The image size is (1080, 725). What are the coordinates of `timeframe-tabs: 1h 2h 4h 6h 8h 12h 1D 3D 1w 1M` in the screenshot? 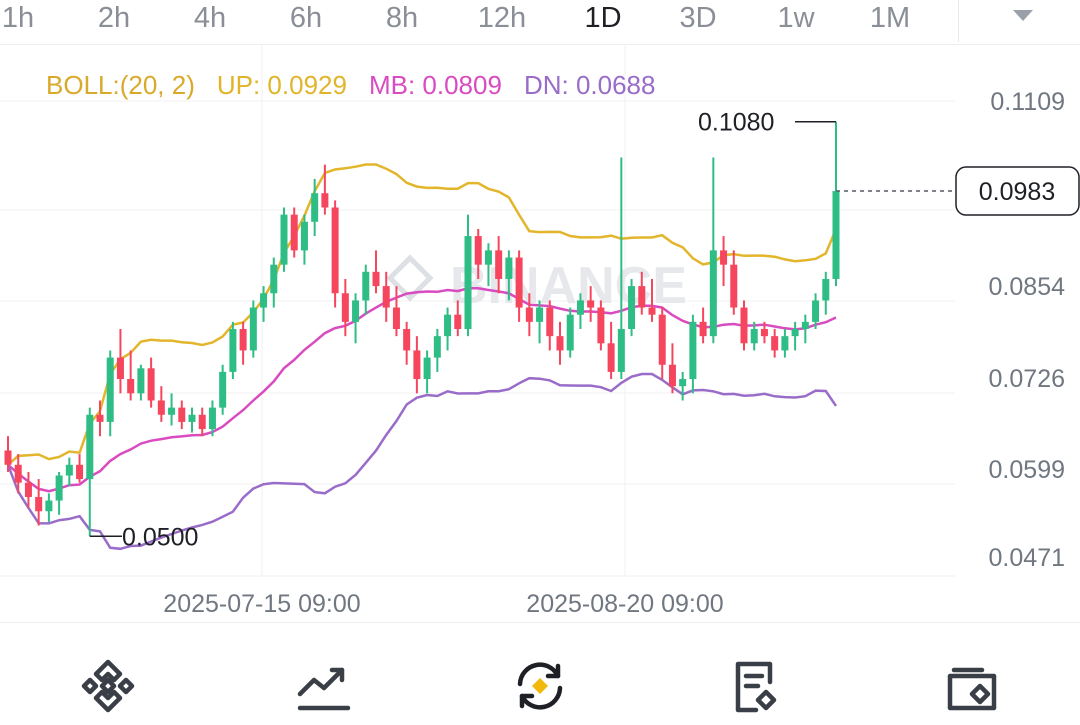 It's located at (540, 21).